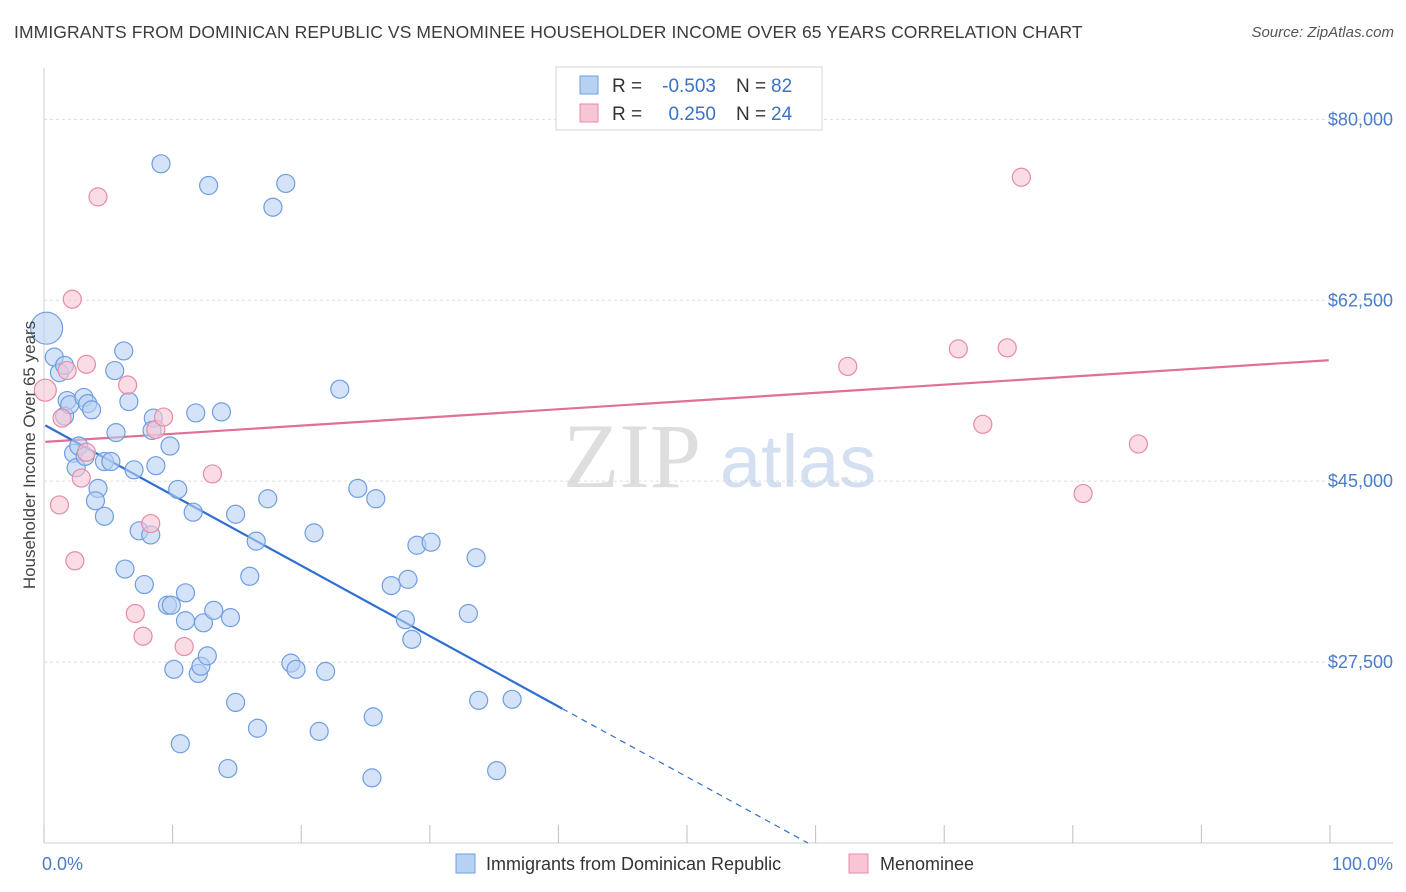 The height and width of the screenshot is (892, 1406). I want to click on y-tick-label: $27,500, so click(1360, 662).